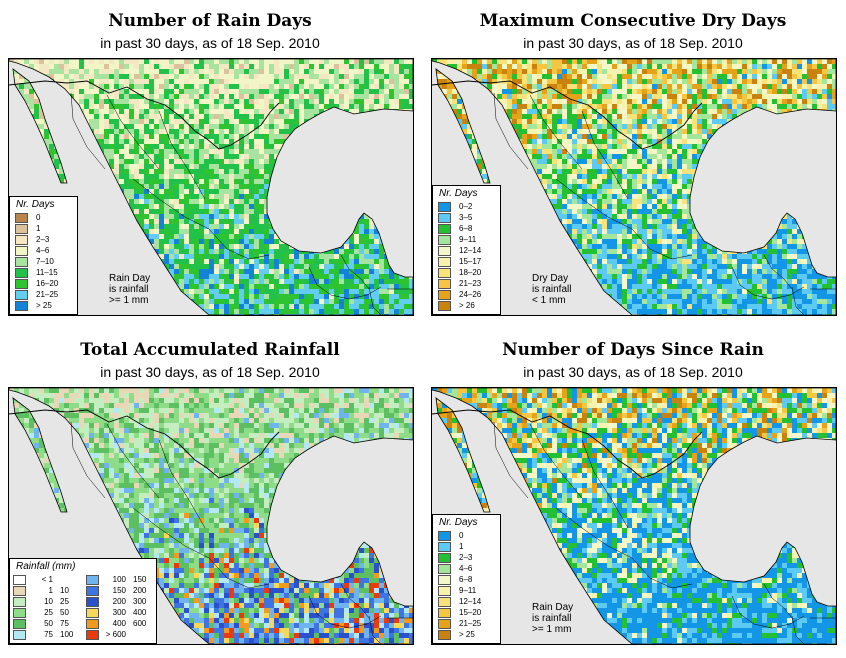 This screenshot has height=658, width=846. I want to click on legend-item: 21–25, so click(466, 623).